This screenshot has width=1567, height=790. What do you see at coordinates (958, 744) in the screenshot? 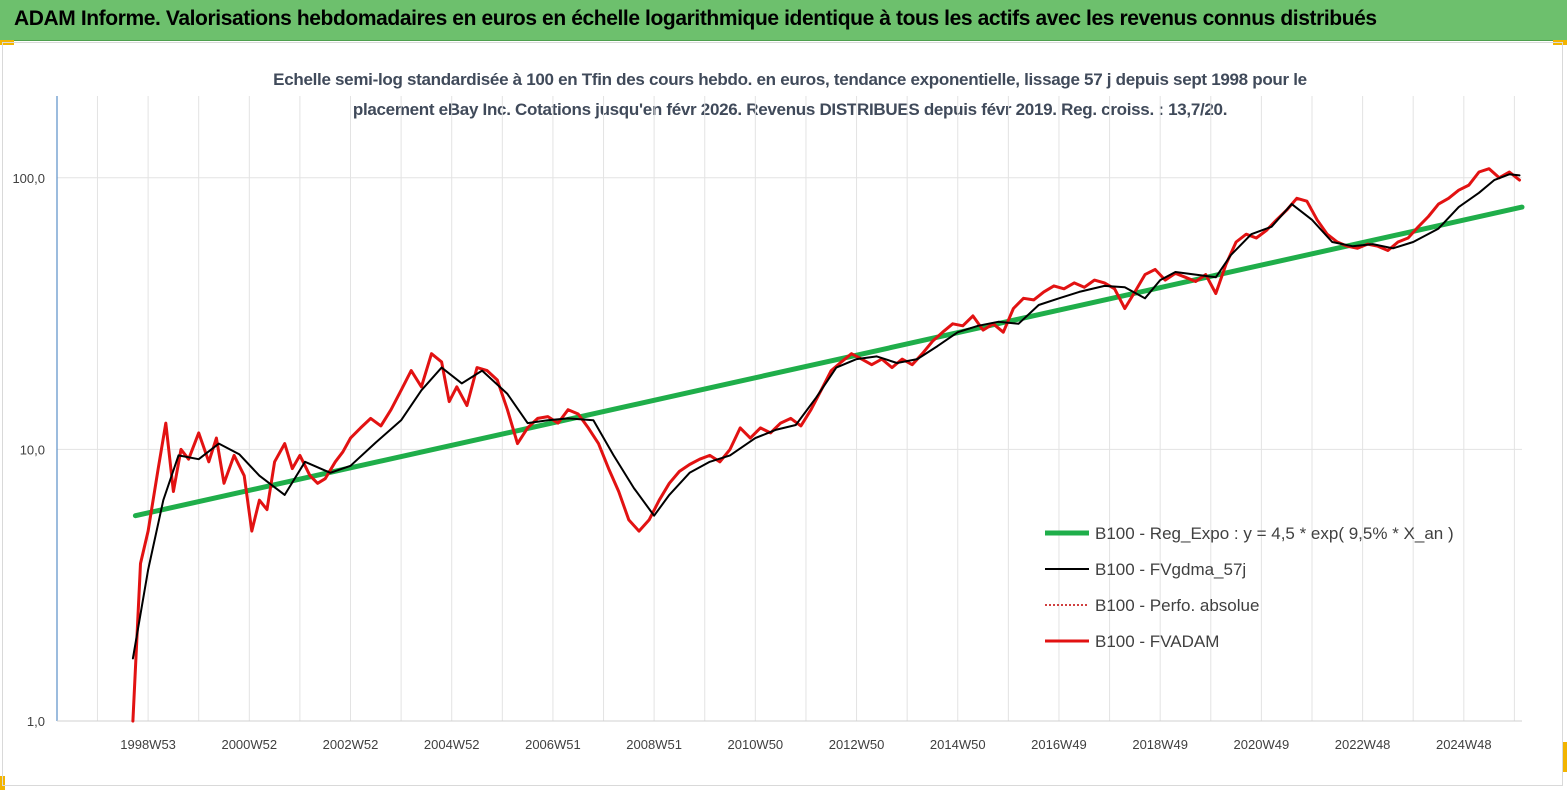
I see `x-tick-label: 2014W50` at bounding box center [958, 744].